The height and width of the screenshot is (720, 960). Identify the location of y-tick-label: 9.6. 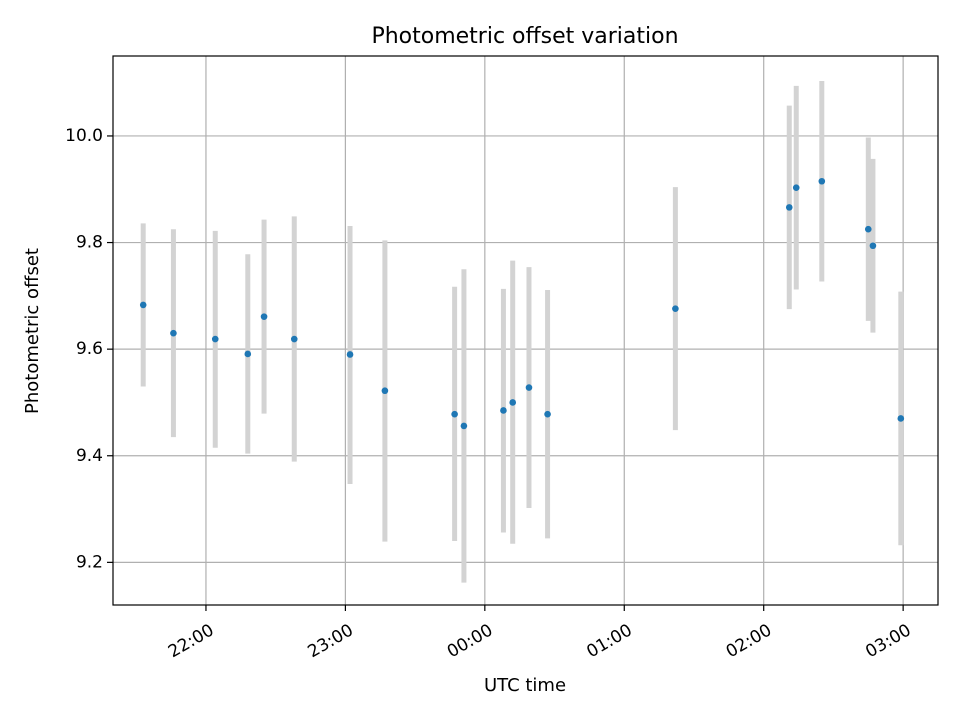
(89, 349).